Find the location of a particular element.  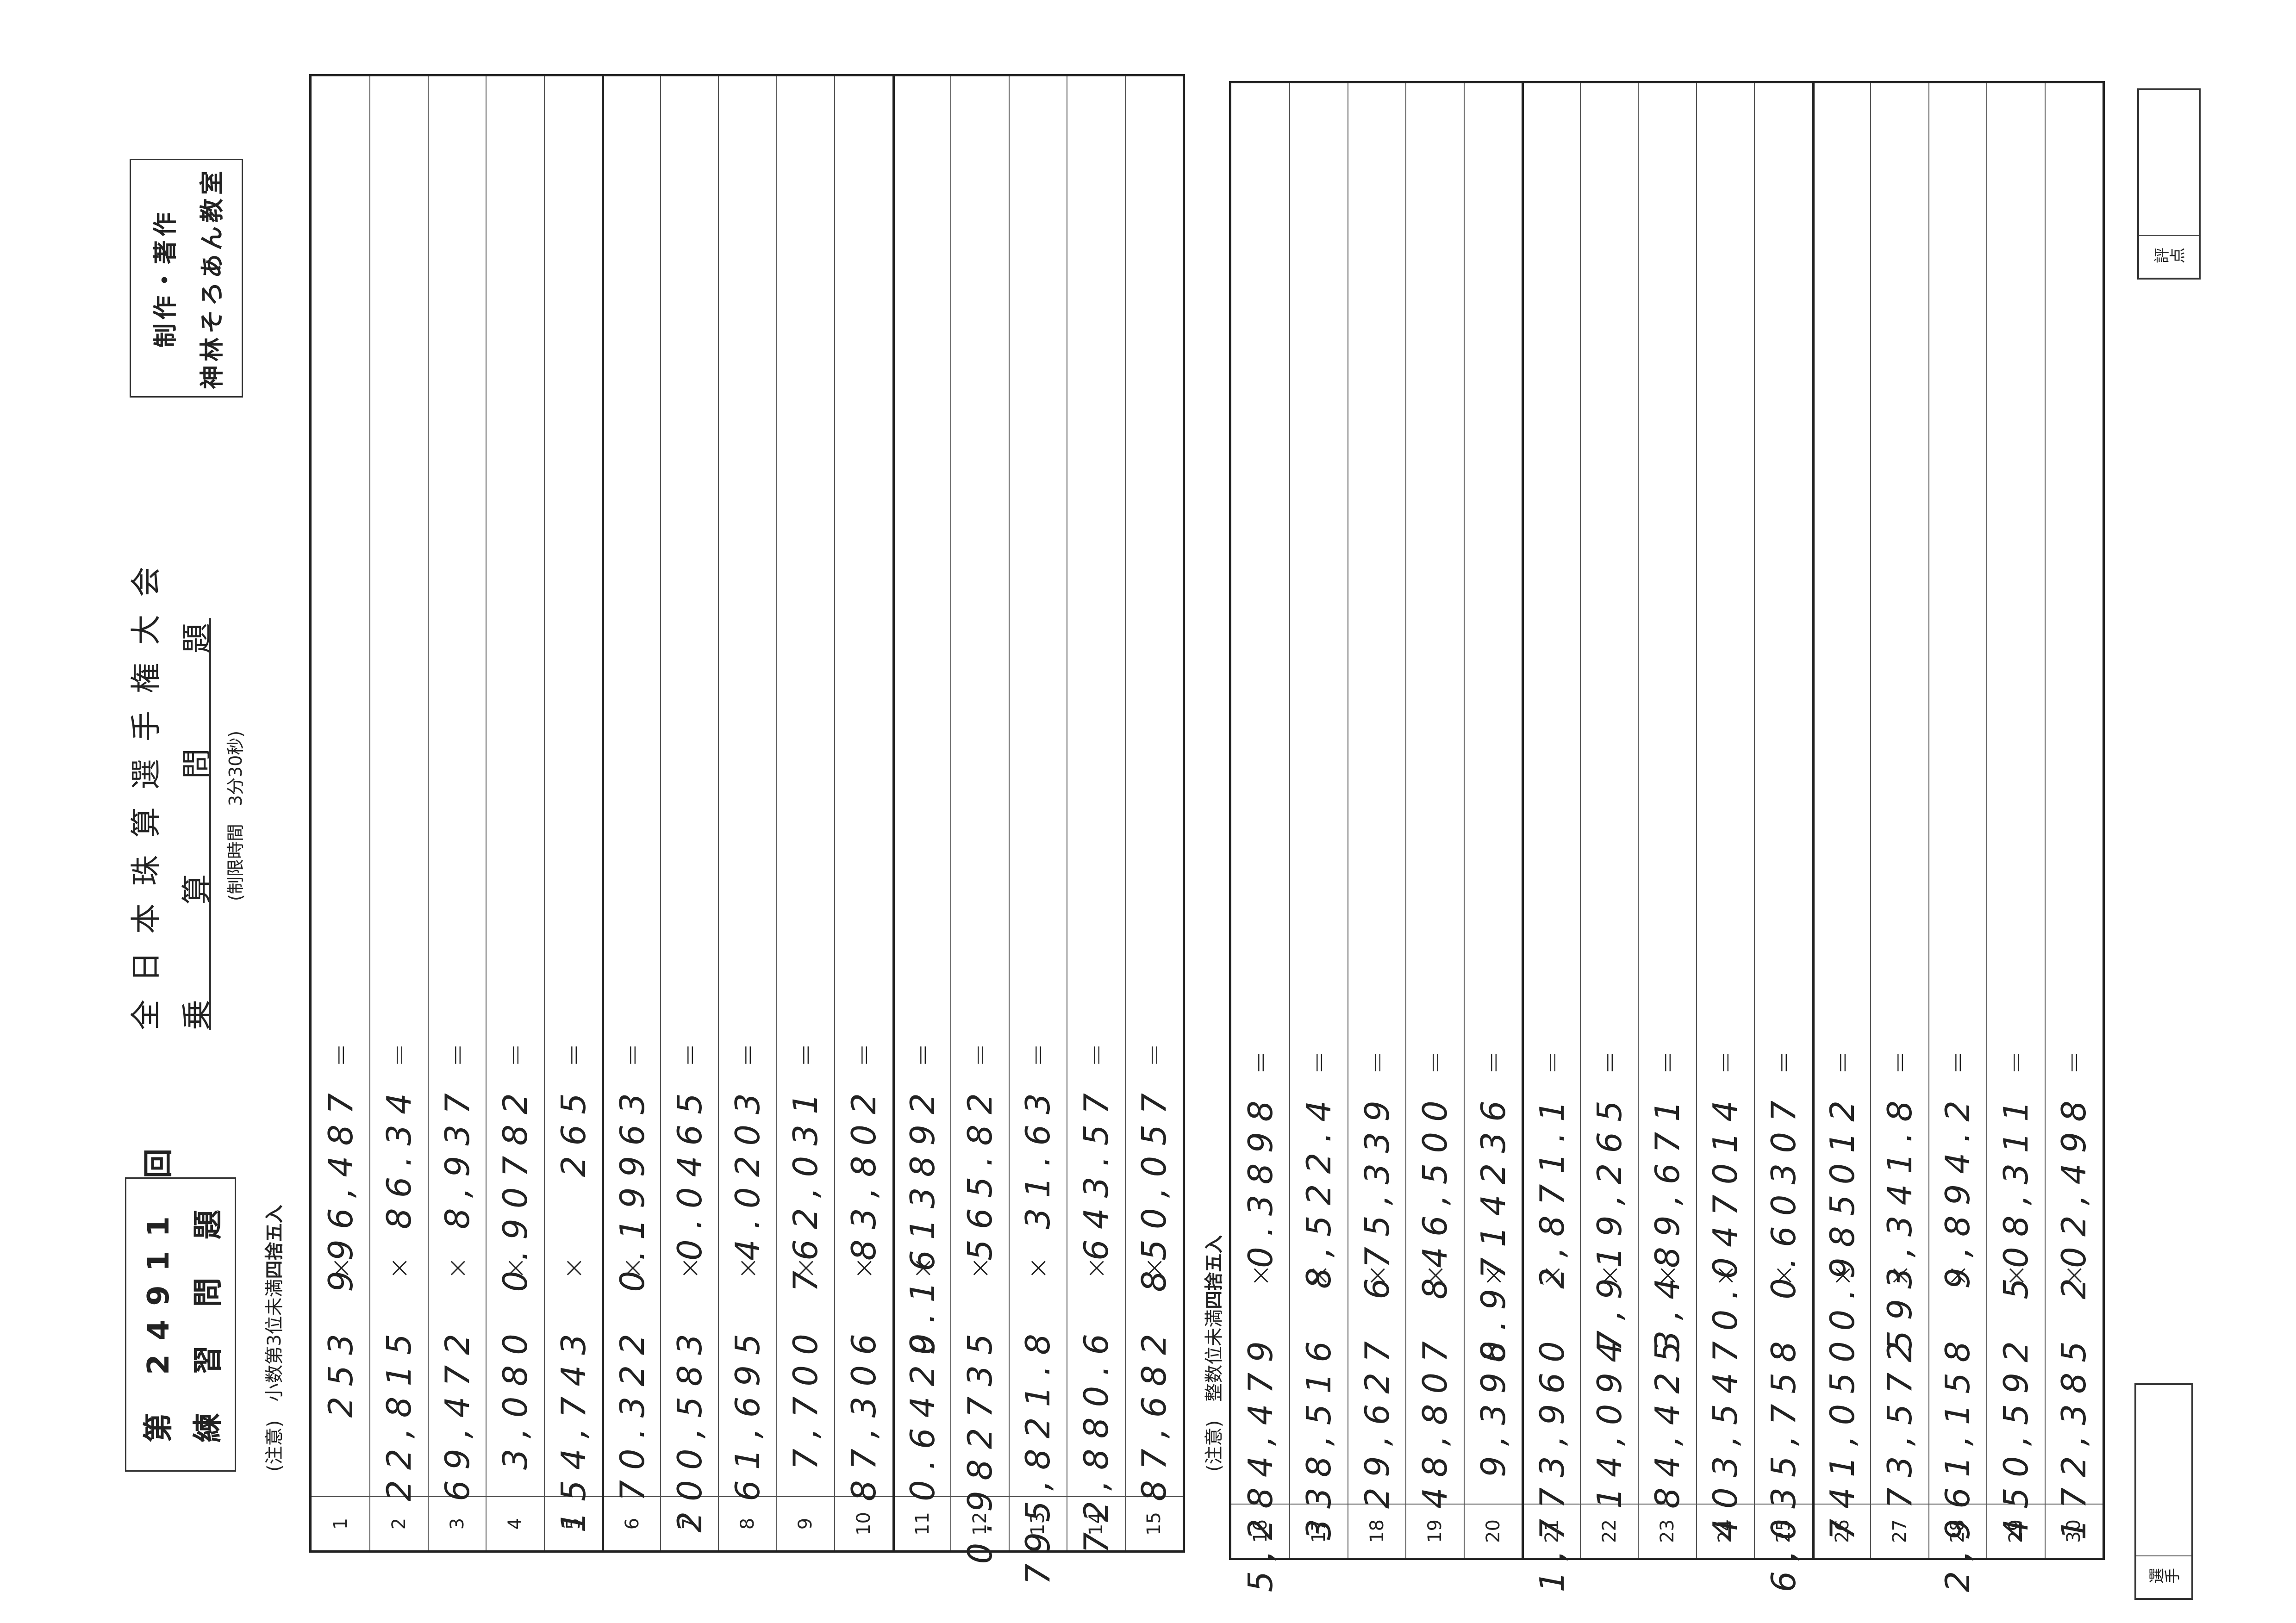

multiplicand: 3,080 is located at coordinates (515, 1397).